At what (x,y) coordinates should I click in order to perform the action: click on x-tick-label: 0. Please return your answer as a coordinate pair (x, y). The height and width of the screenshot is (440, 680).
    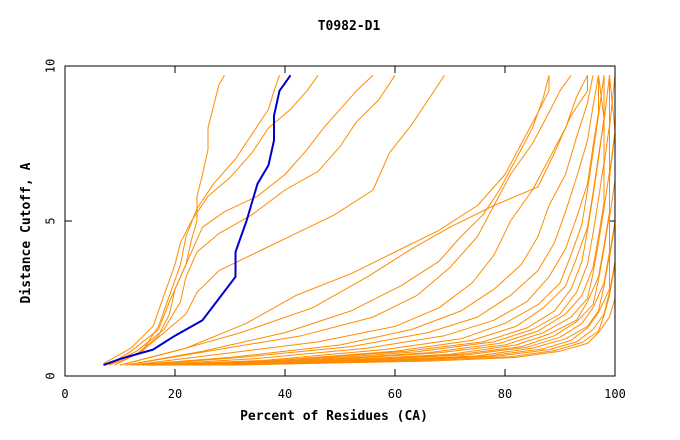
    Looking at the image, I should click on (64, 394).